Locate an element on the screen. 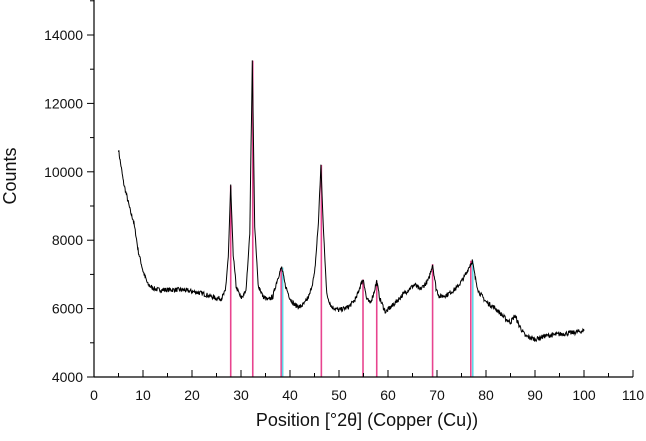  x-tick-label: 60 is located at coordinates (388, 395).